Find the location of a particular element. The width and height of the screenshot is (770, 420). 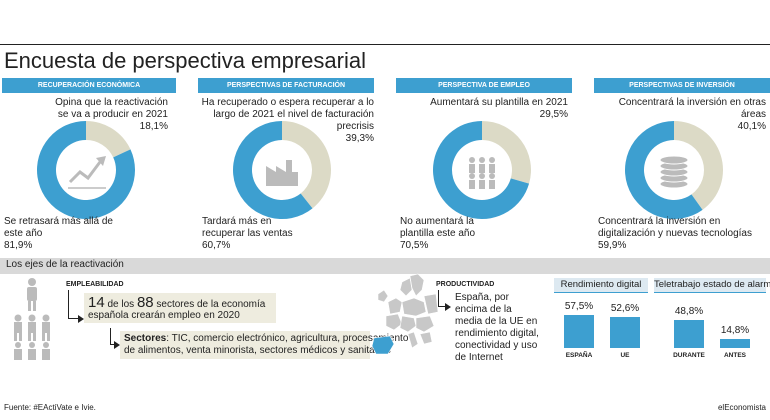

productividad-line: rendimiento digital, is located at coordinates (497, 333).